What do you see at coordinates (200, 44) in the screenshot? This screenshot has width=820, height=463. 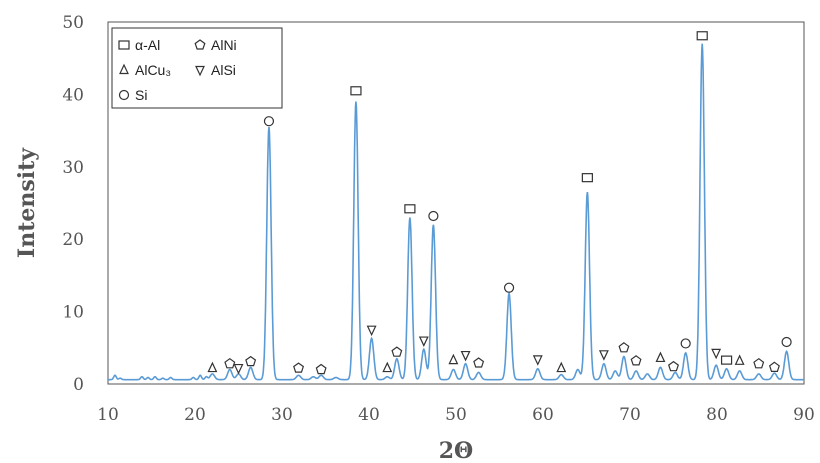 I see `legend-pentagon-icon` at bounding box center [200, 44].